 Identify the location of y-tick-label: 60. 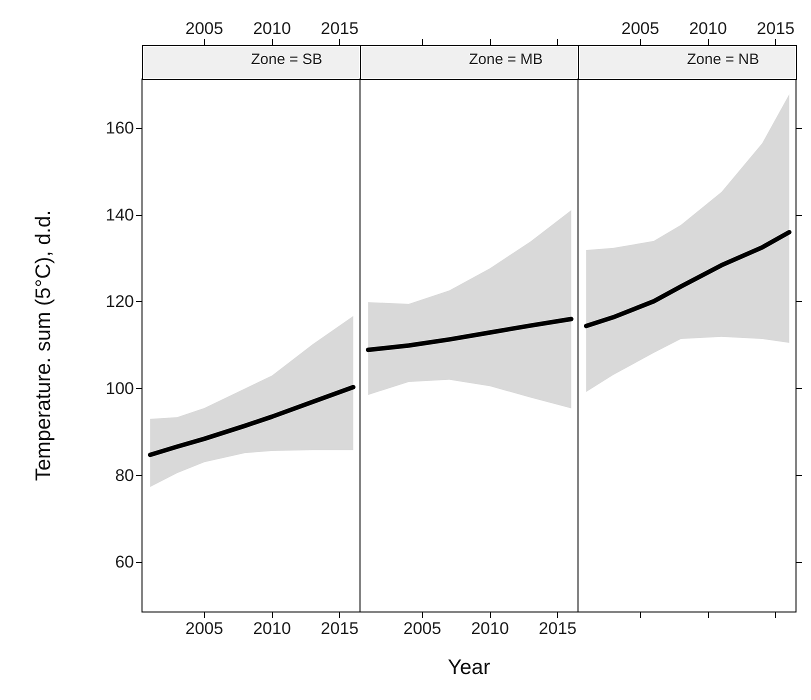
(124, 562).